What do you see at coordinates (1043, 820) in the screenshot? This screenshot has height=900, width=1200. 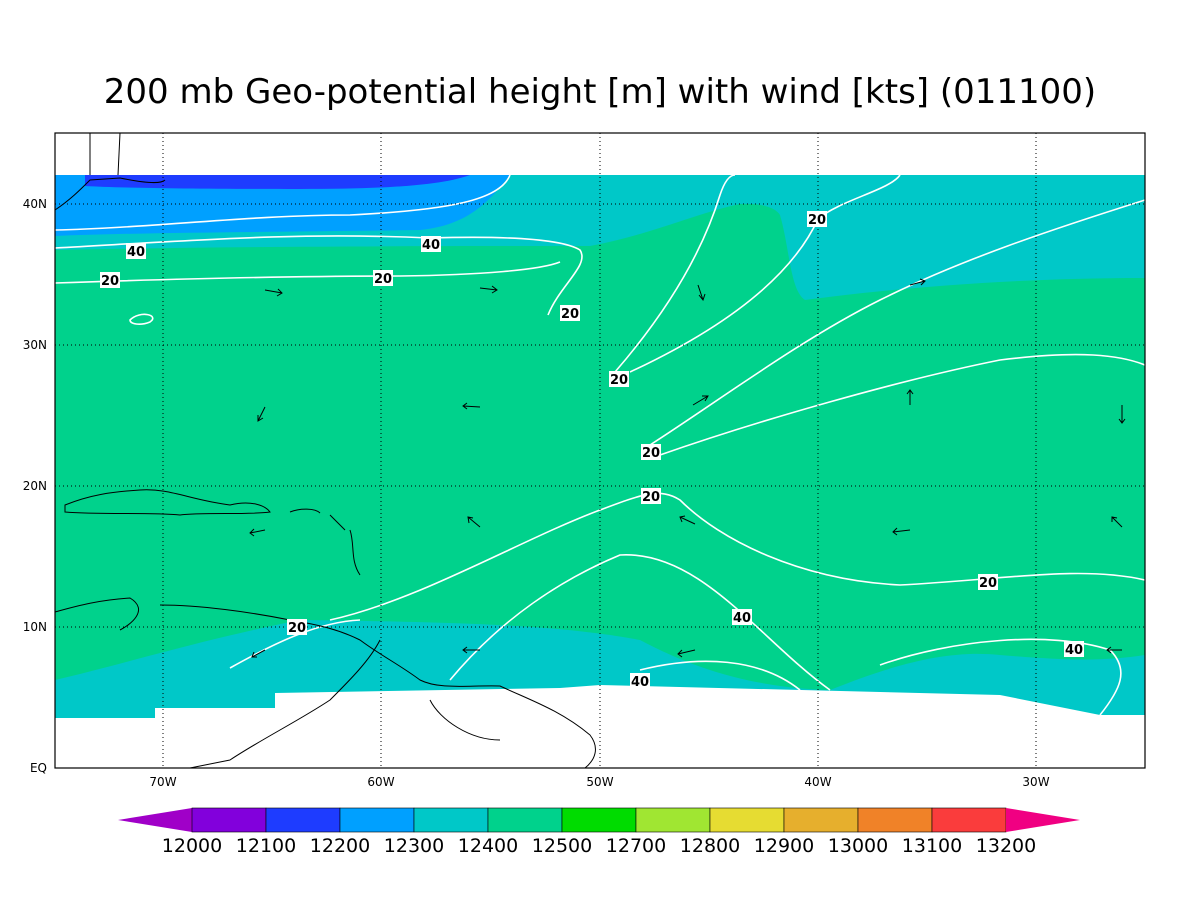 I see `colorbar-arrow-right` at bounding box center [1043, 820].